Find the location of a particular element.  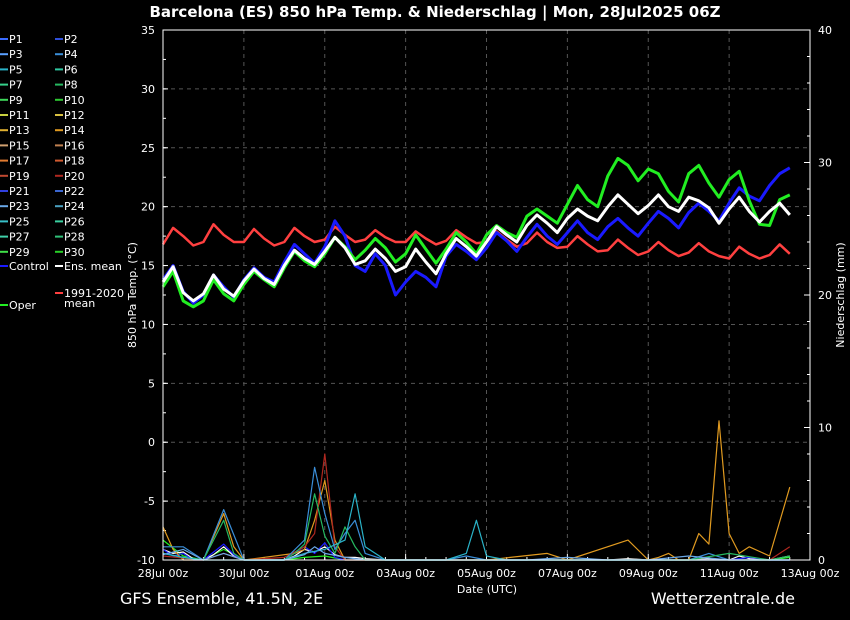

x-tick-label: 07Aug 00z is located at coordinates (567, 573).